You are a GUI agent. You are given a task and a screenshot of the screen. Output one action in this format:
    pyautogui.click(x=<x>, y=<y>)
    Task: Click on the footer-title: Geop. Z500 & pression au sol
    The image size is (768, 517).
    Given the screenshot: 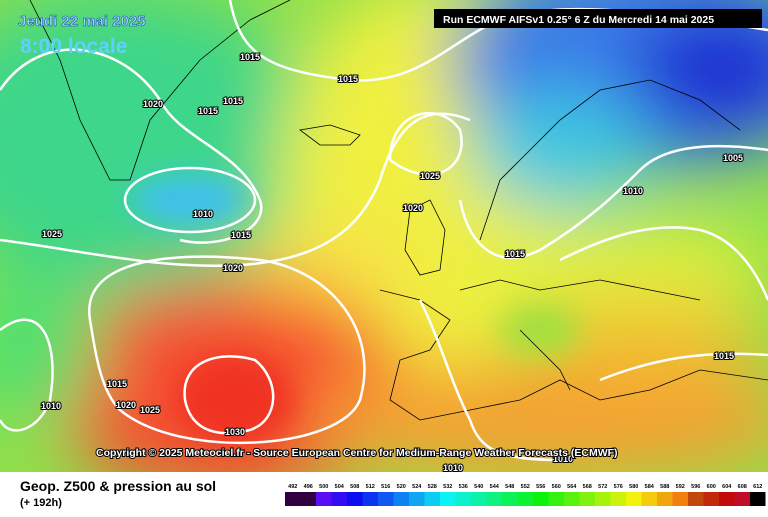 What is the action you would take?
    pyautogui.click(x=118, y=486)
    